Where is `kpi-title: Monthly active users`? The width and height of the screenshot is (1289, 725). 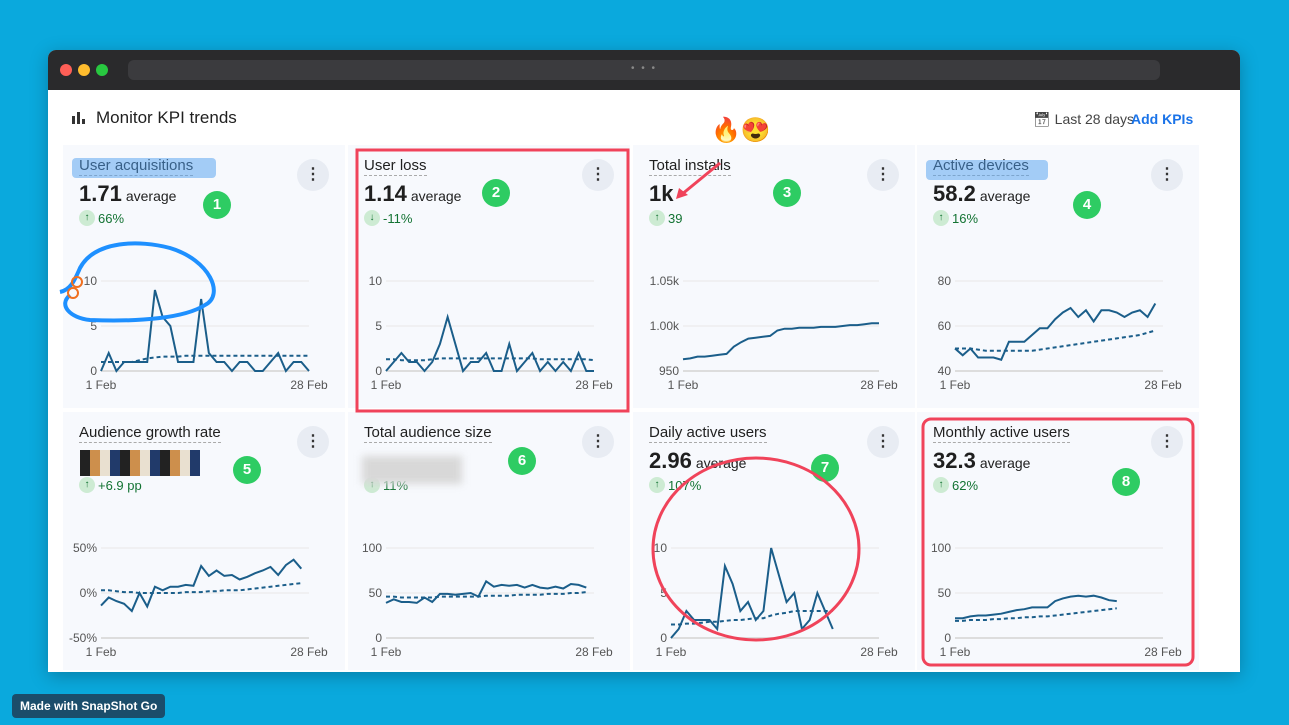 kpi-title: Monthly active users is located at coordinates (1001, 433).